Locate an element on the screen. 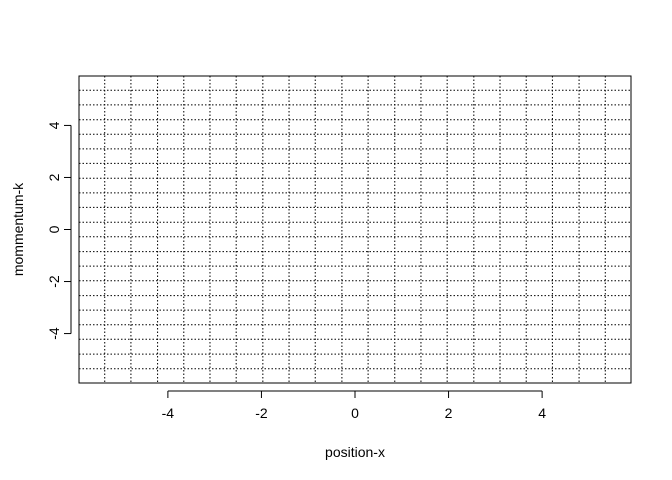  y-tick-label: 0 is located at coordinates (54, 229).